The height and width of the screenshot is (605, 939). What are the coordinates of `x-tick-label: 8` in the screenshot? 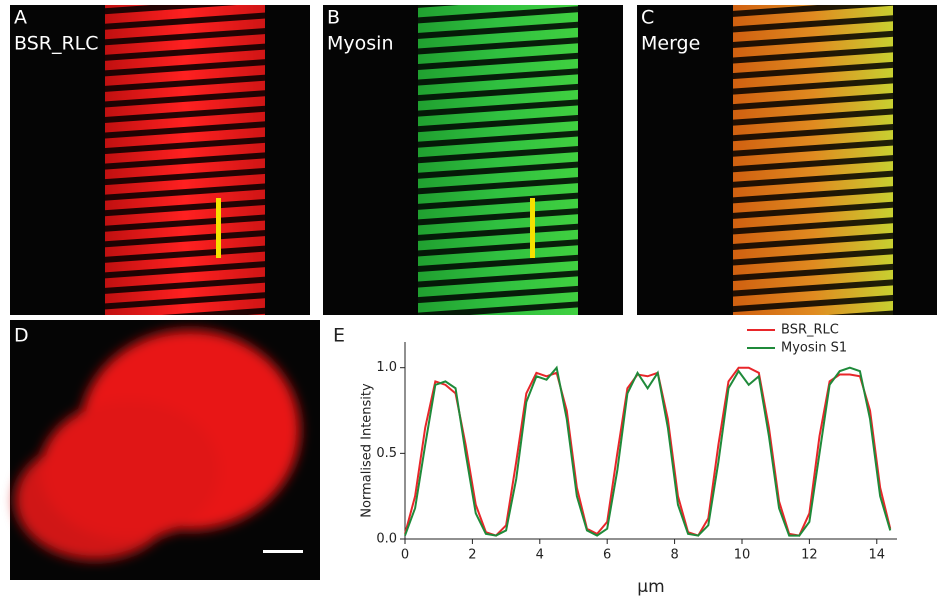 It's located at (674, 555).